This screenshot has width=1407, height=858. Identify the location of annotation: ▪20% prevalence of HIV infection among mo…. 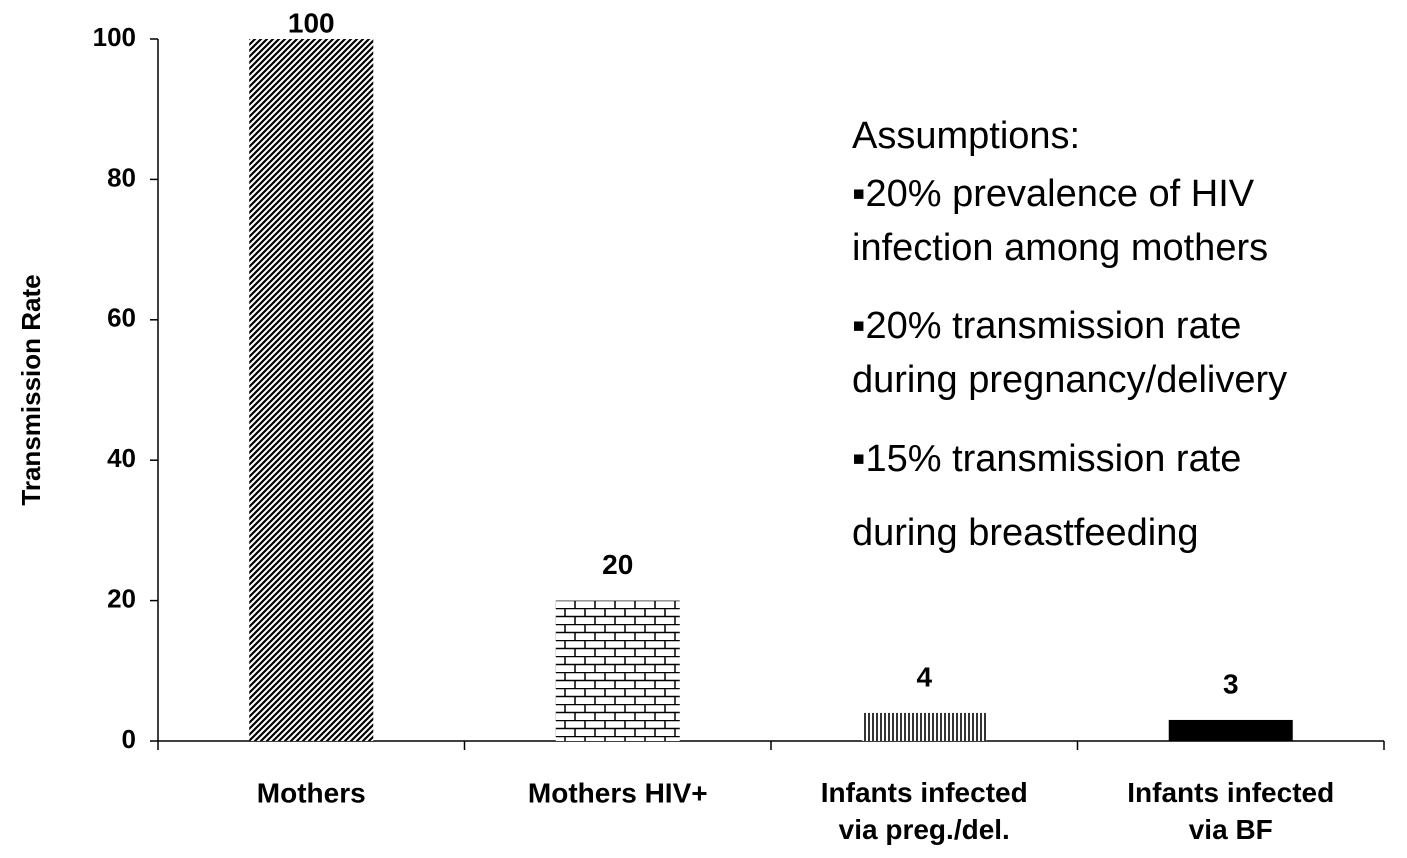
(1060, 221).